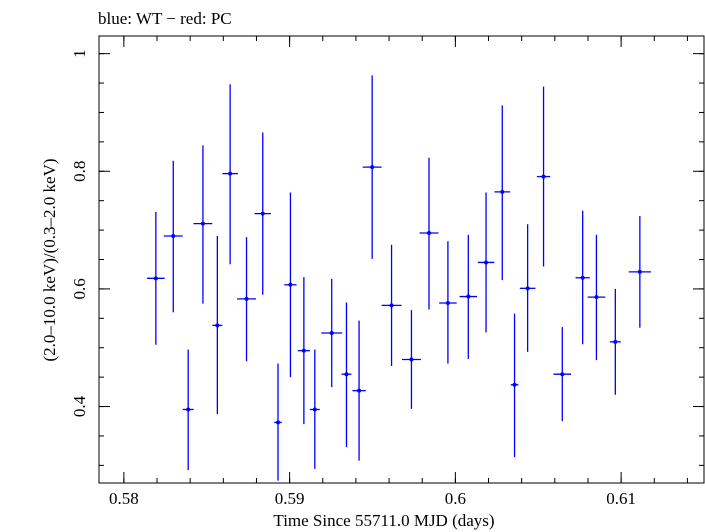 This screenshot has height=532, width=705. Describe the element at coordinates (49, 259) in the screenshot. I see `y-axis-label: (2.0–10.0 keV)/(0.3–2.0 keV)` at that location.